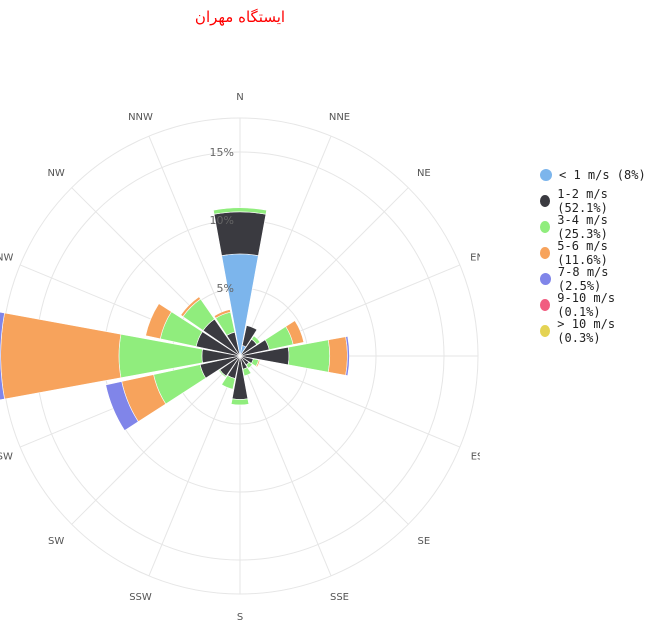 The width and height of the screenshot is (650, 641). Describe the element at coordinates (6, 456) in the screenshot. I see `direction-label: WSW` at that location.